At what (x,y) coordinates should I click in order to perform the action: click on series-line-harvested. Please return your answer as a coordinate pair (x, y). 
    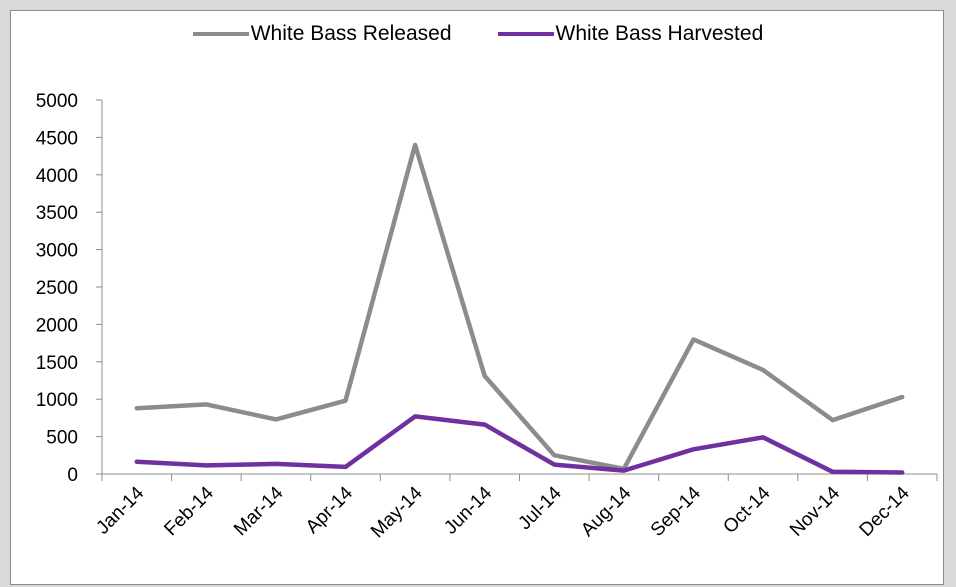
    Looking at the image, I should click on (519, 444).